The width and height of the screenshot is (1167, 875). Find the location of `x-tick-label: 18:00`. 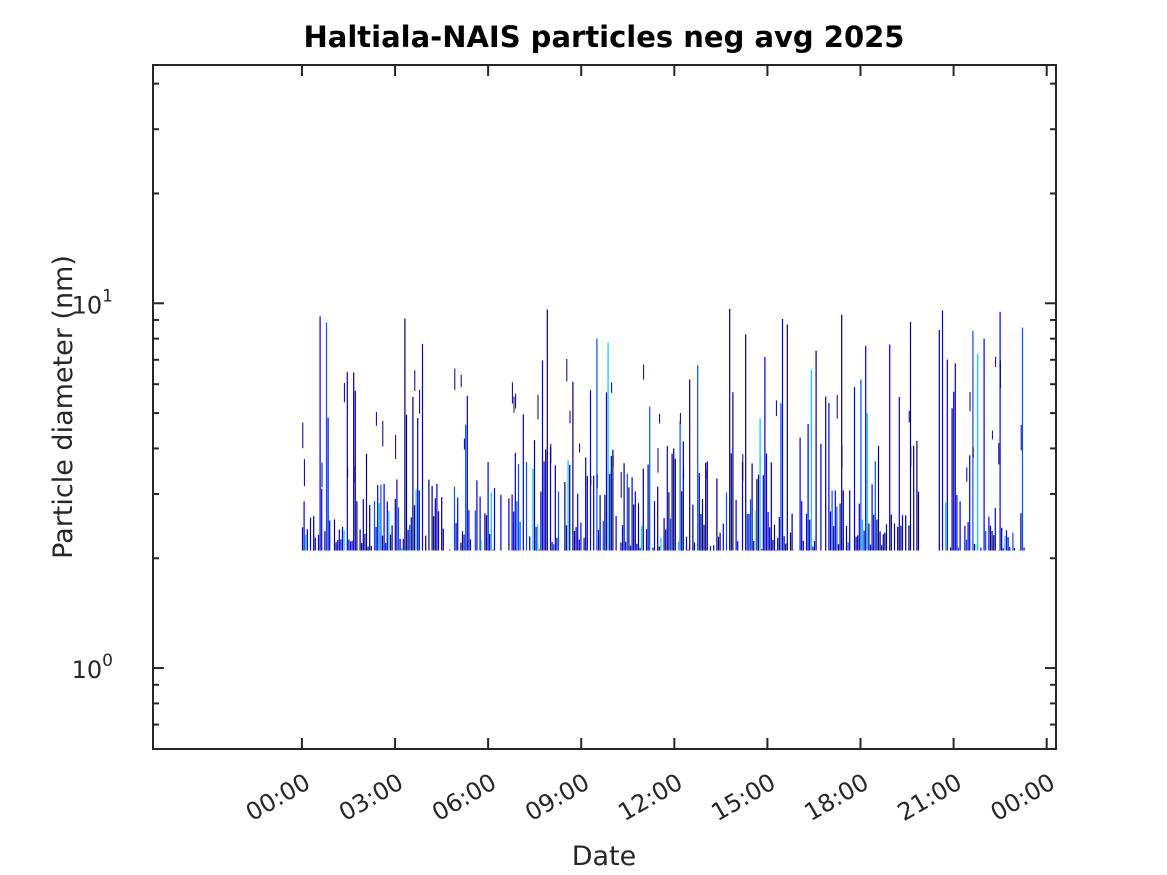

x-tick-label: 18:00 is located at coordinates (837, 797).